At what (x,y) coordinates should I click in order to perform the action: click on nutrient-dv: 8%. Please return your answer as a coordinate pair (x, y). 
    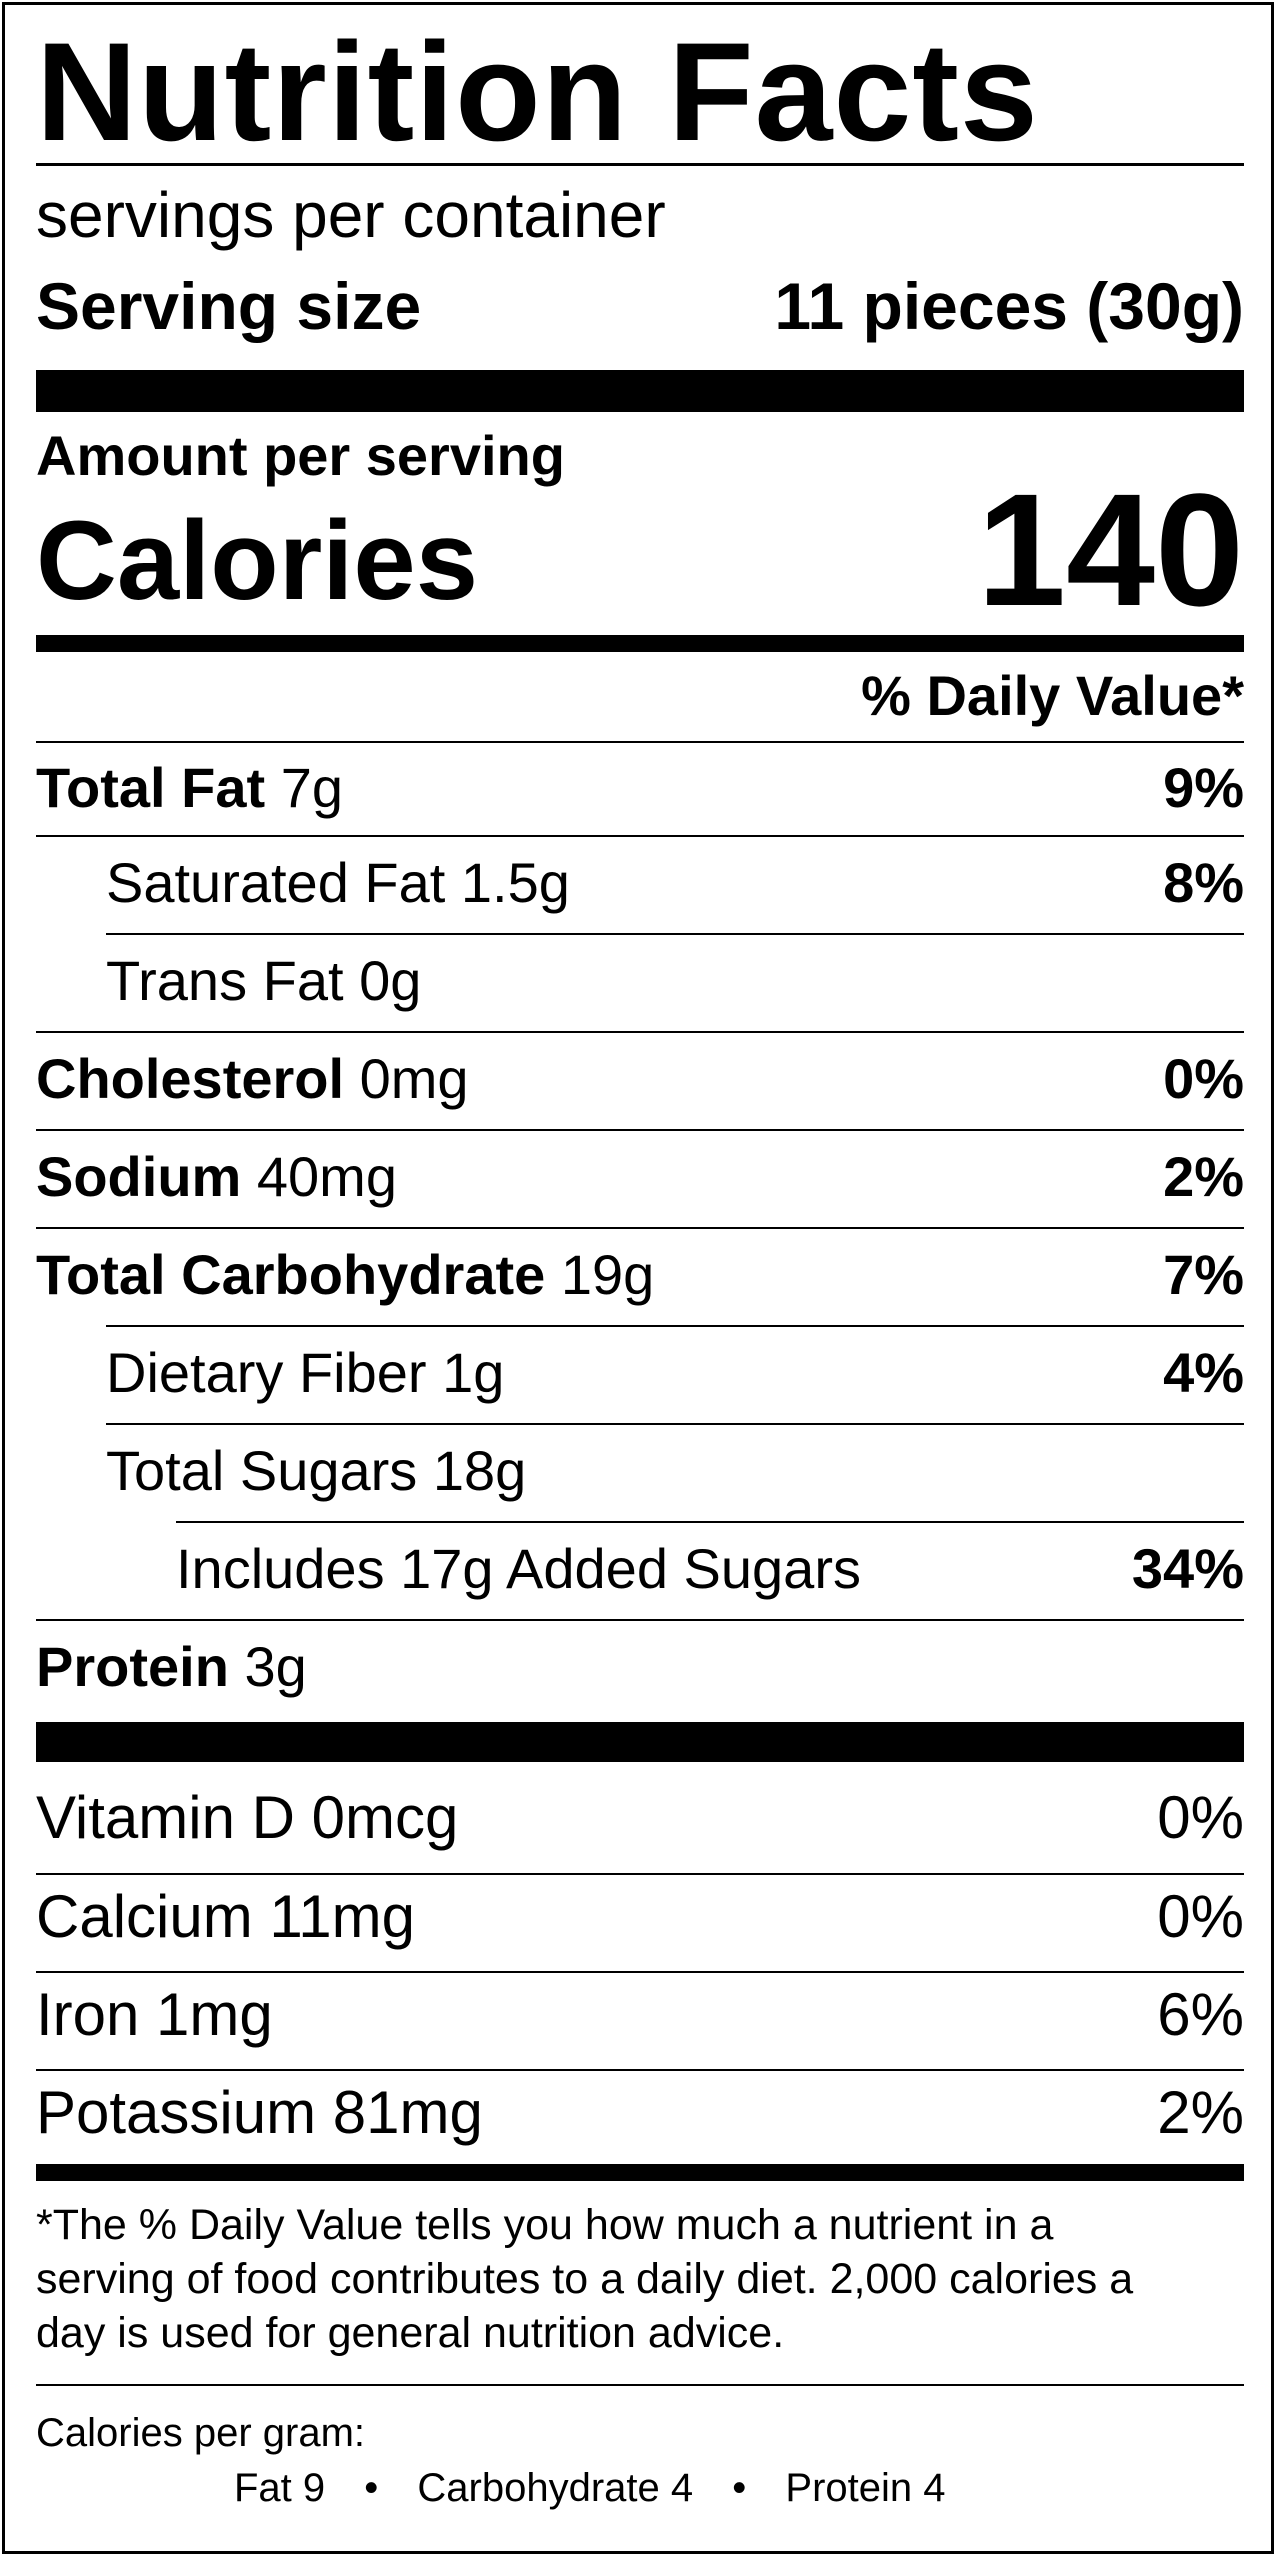
    Looking at the image, I should click on (1203, 882).